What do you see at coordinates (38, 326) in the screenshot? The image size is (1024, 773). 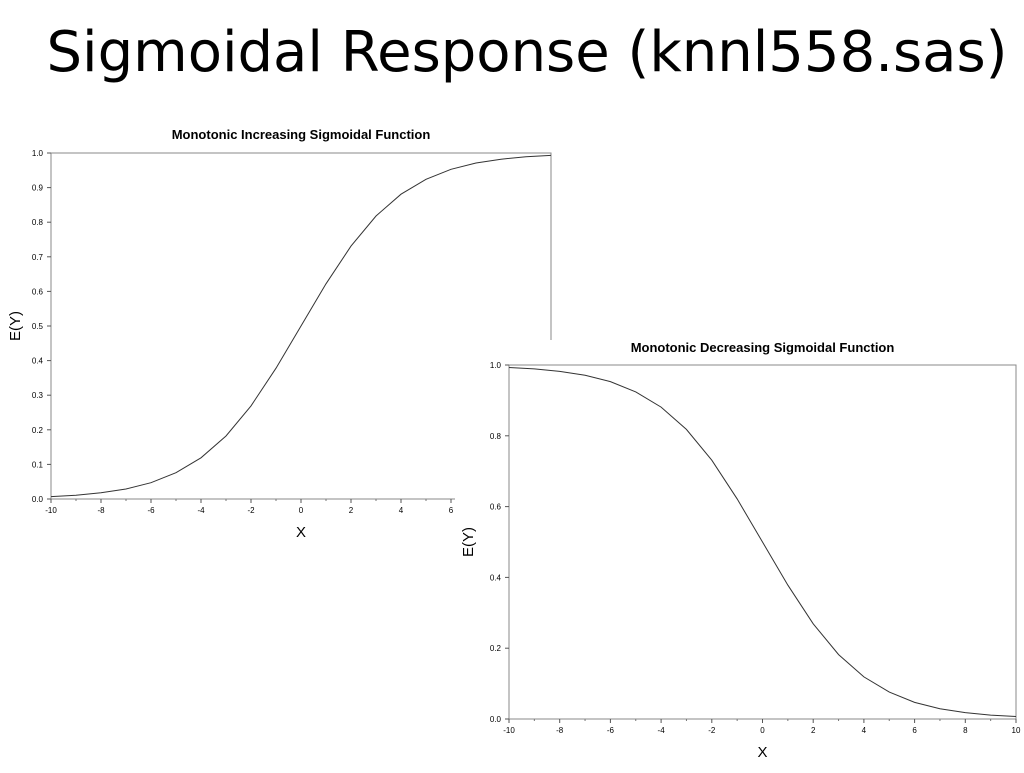 I see `y-tick-label: 0.5` at bounding box center [38, 326].